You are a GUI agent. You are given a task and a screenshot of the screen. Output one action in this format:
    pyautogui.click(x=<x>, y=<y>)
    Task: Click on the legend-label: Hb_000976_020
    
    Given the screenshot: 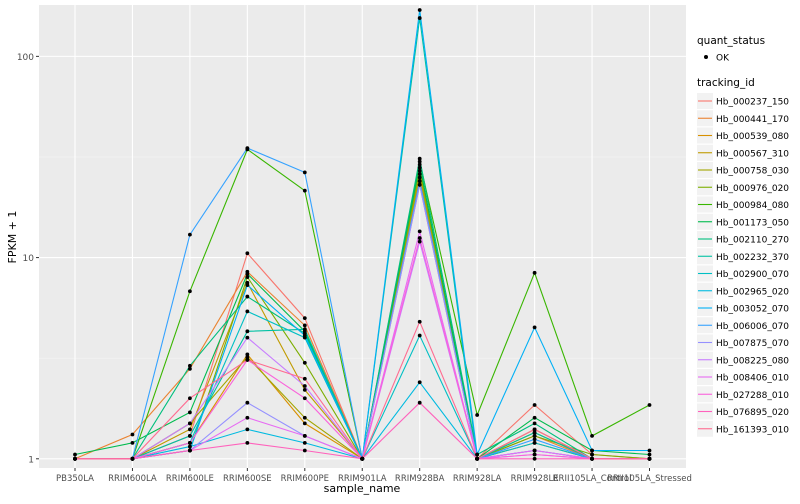 What is the action you would take?
    pyautogui.click(x=752, y=189)
    